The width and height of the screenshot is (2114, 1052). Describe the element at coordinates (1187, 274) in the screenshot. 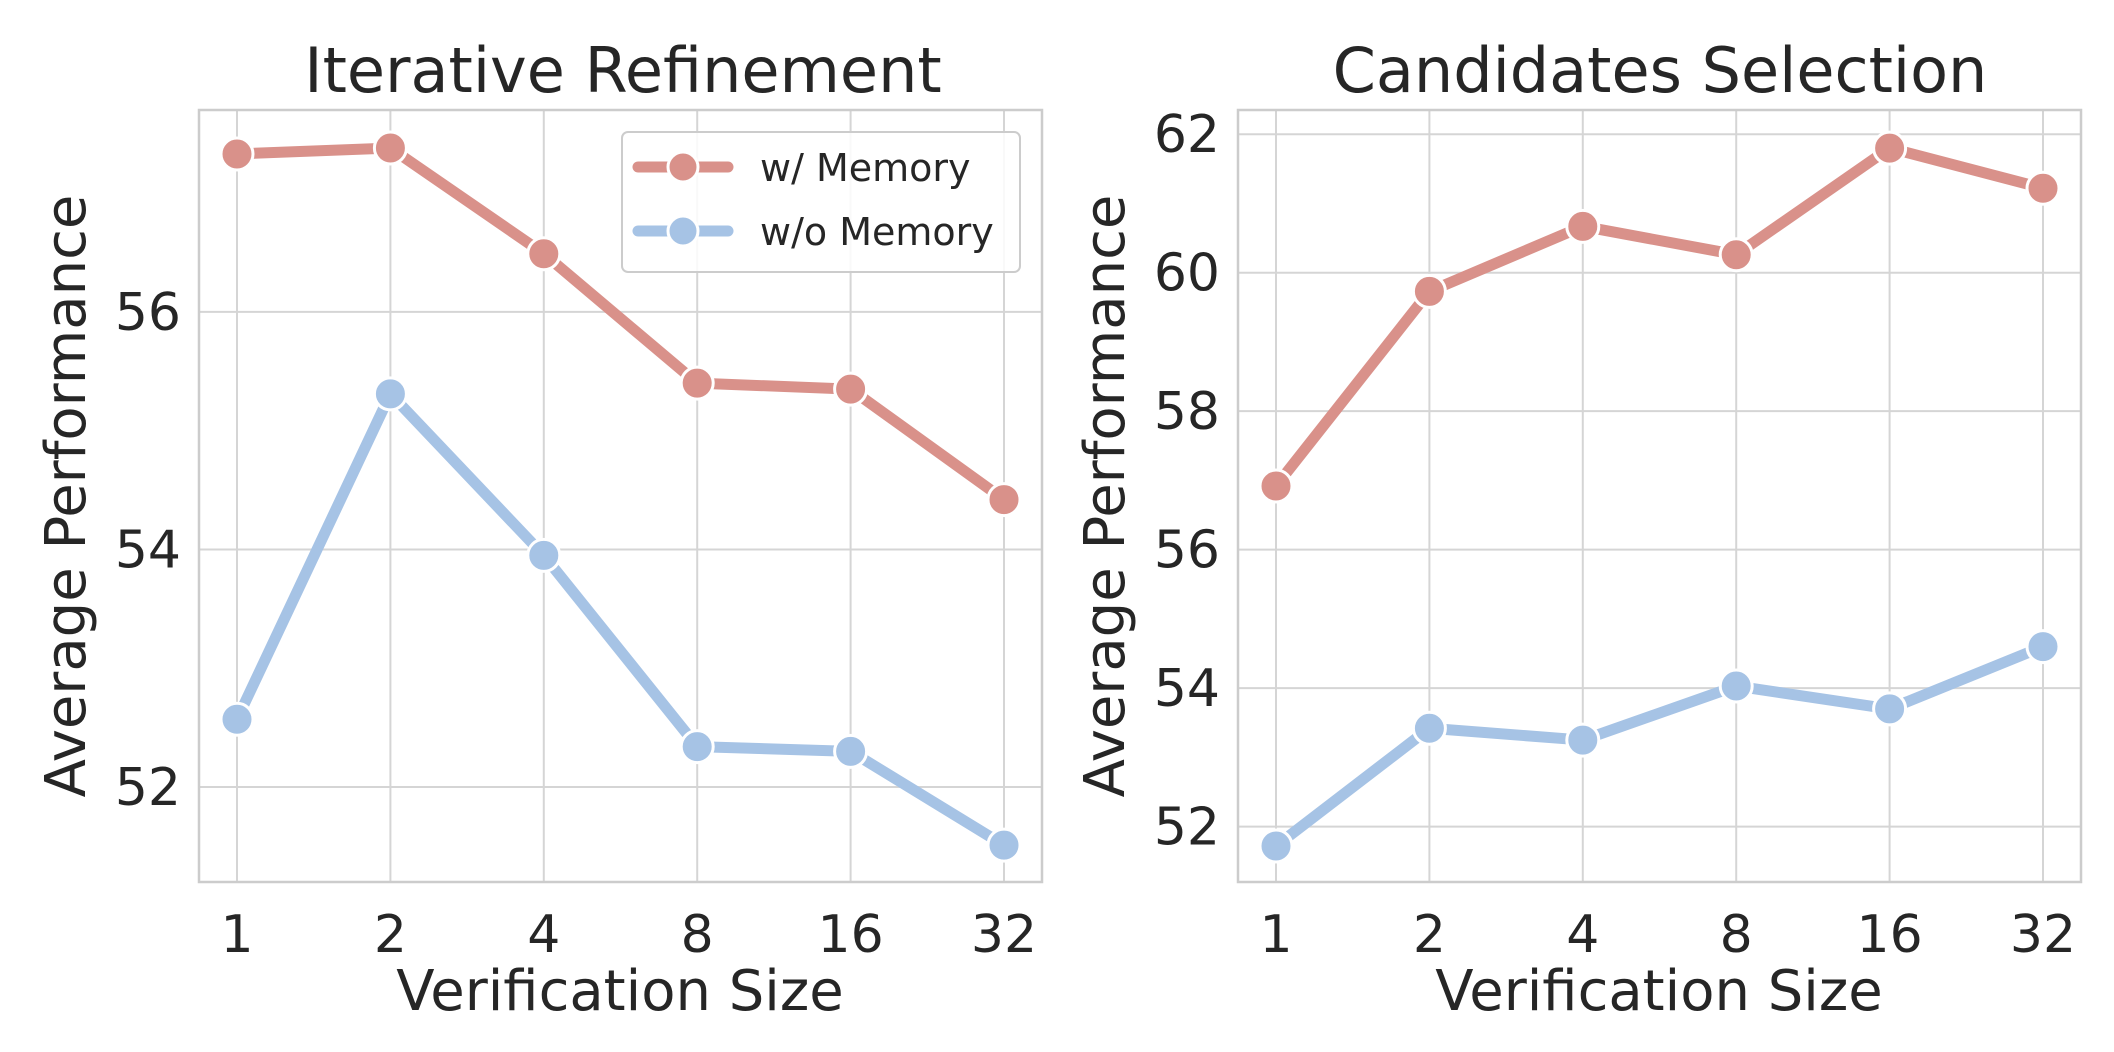

I see `y-tick-label: 60` at that location.